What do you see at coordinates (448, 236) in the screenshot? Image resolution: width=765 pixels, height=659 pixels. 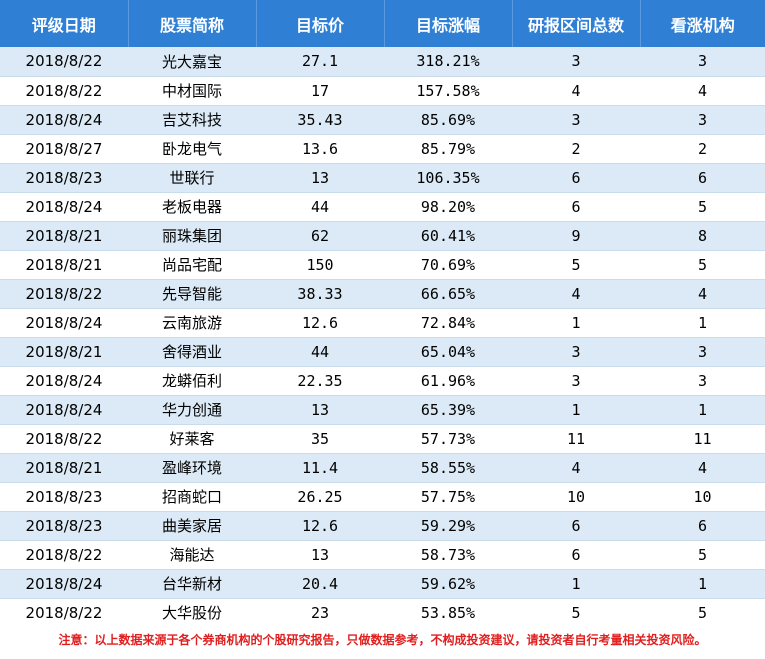 I see `target-upside-cell: 60.41%` at bounding box center [448, 236].